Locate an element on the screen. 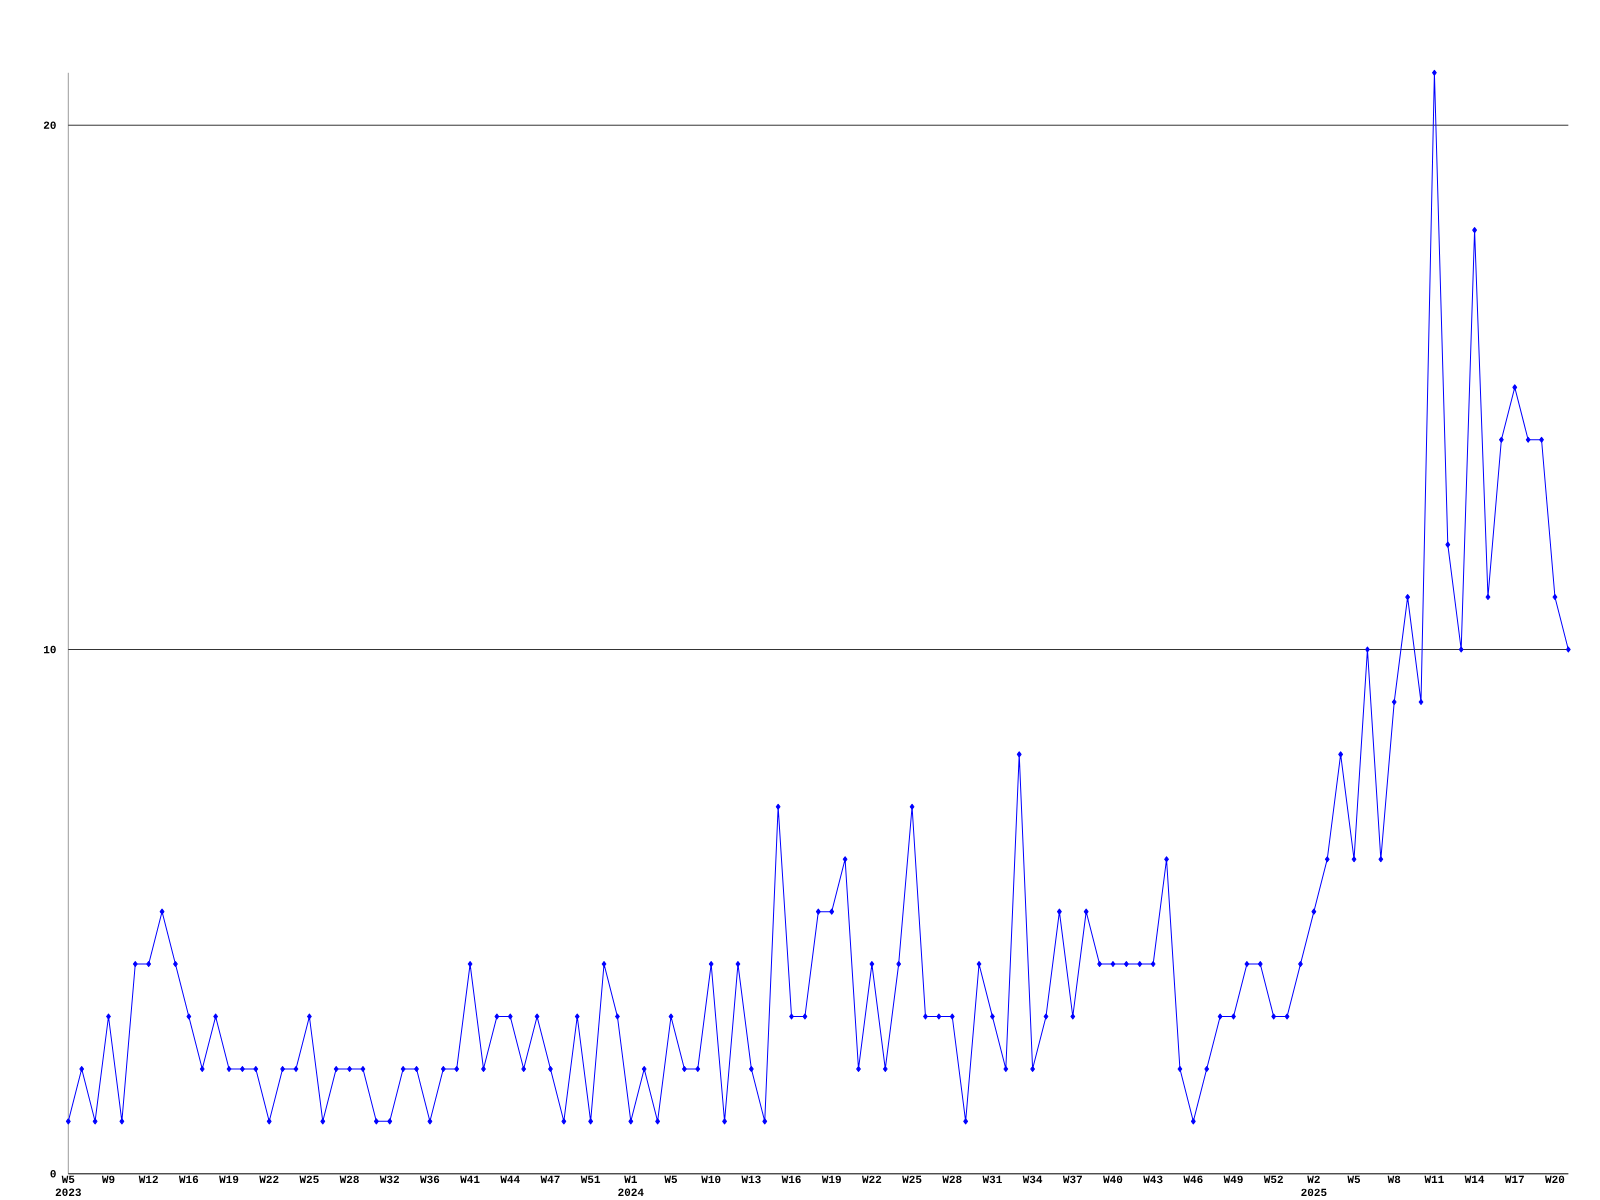  x-tick-label: W20 is located at coordinates (1555, 1179).